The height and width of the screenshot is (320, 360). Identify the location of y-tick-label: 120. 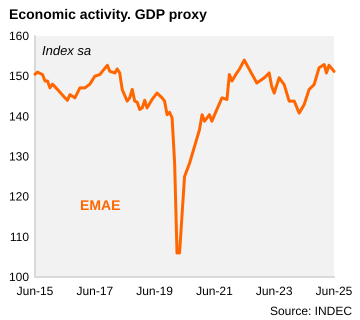
(19, 197).